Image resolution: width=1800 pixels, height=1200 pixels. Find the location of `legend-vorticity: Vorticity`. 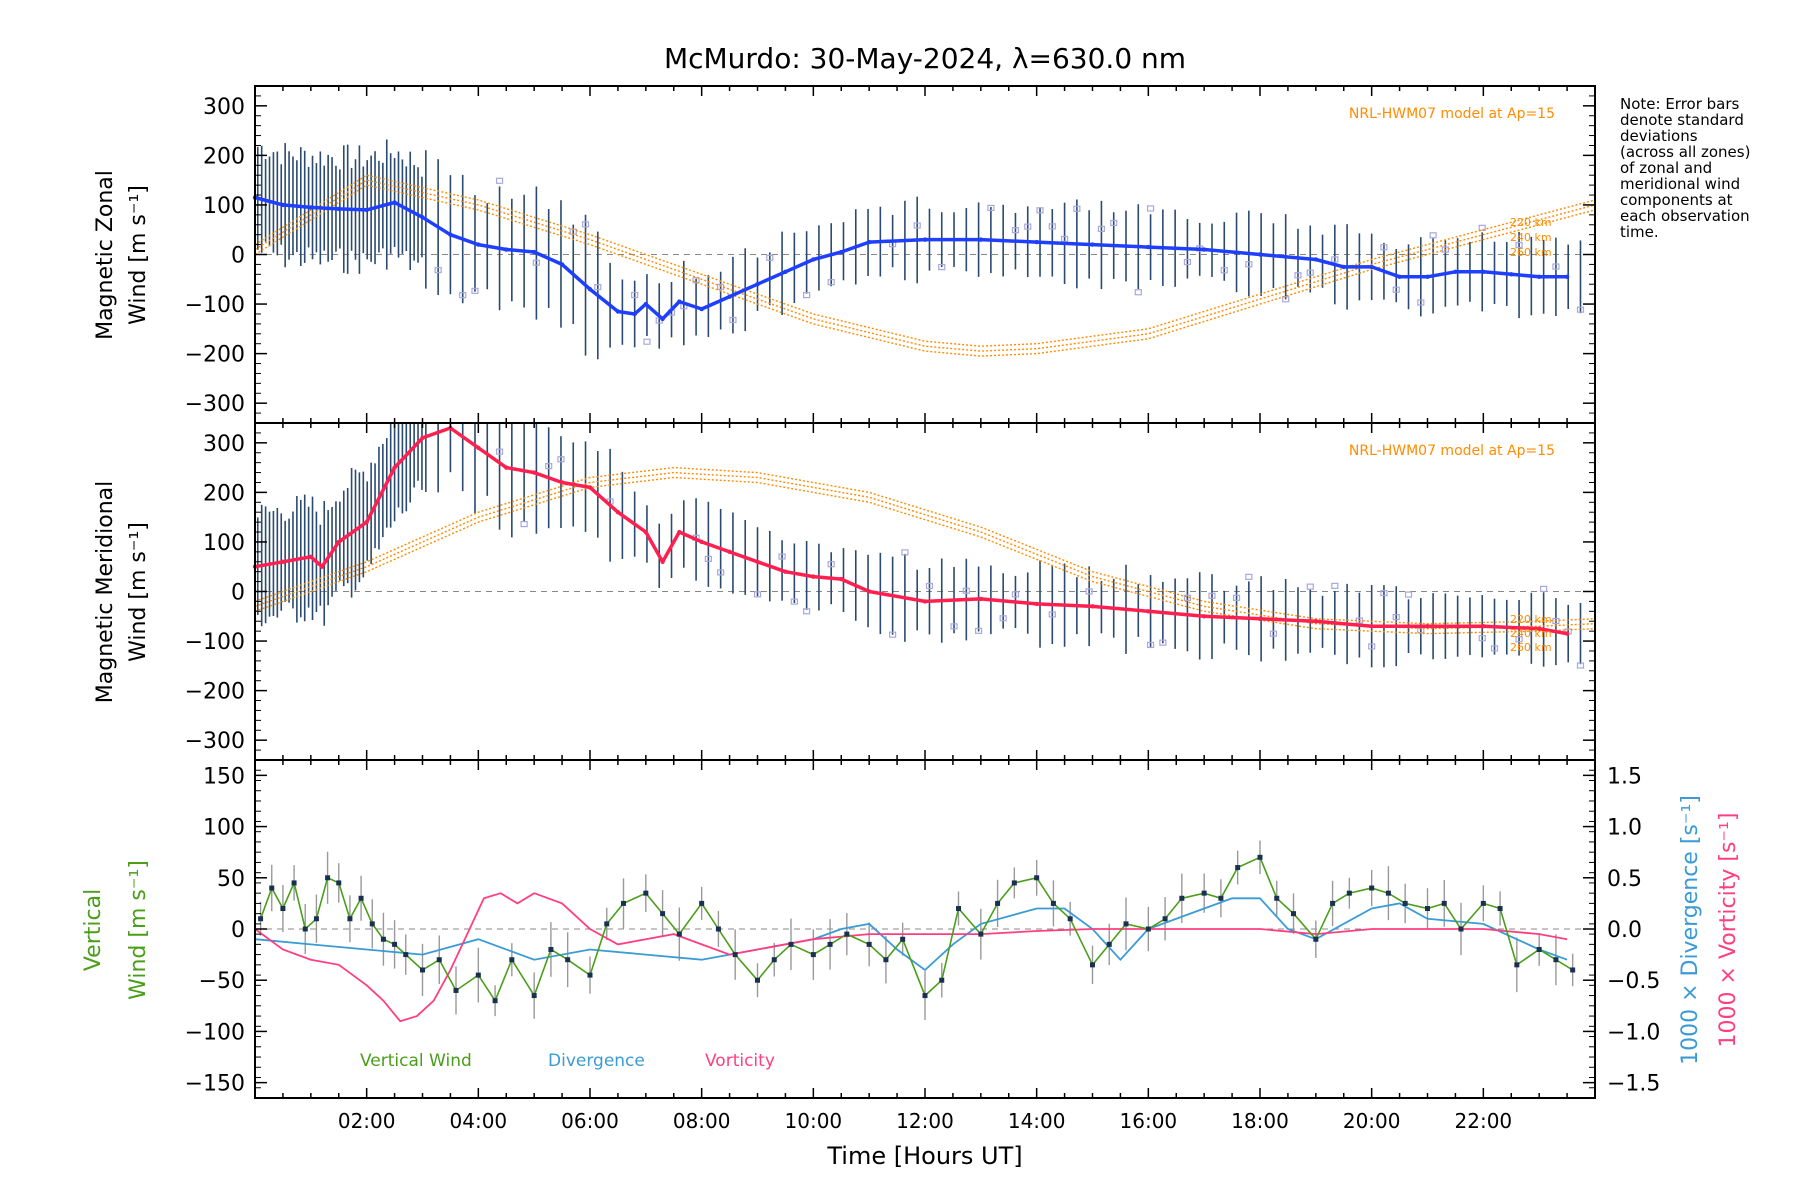

legend-vorticity: Vorticity is located at coordinates (740, 1061).